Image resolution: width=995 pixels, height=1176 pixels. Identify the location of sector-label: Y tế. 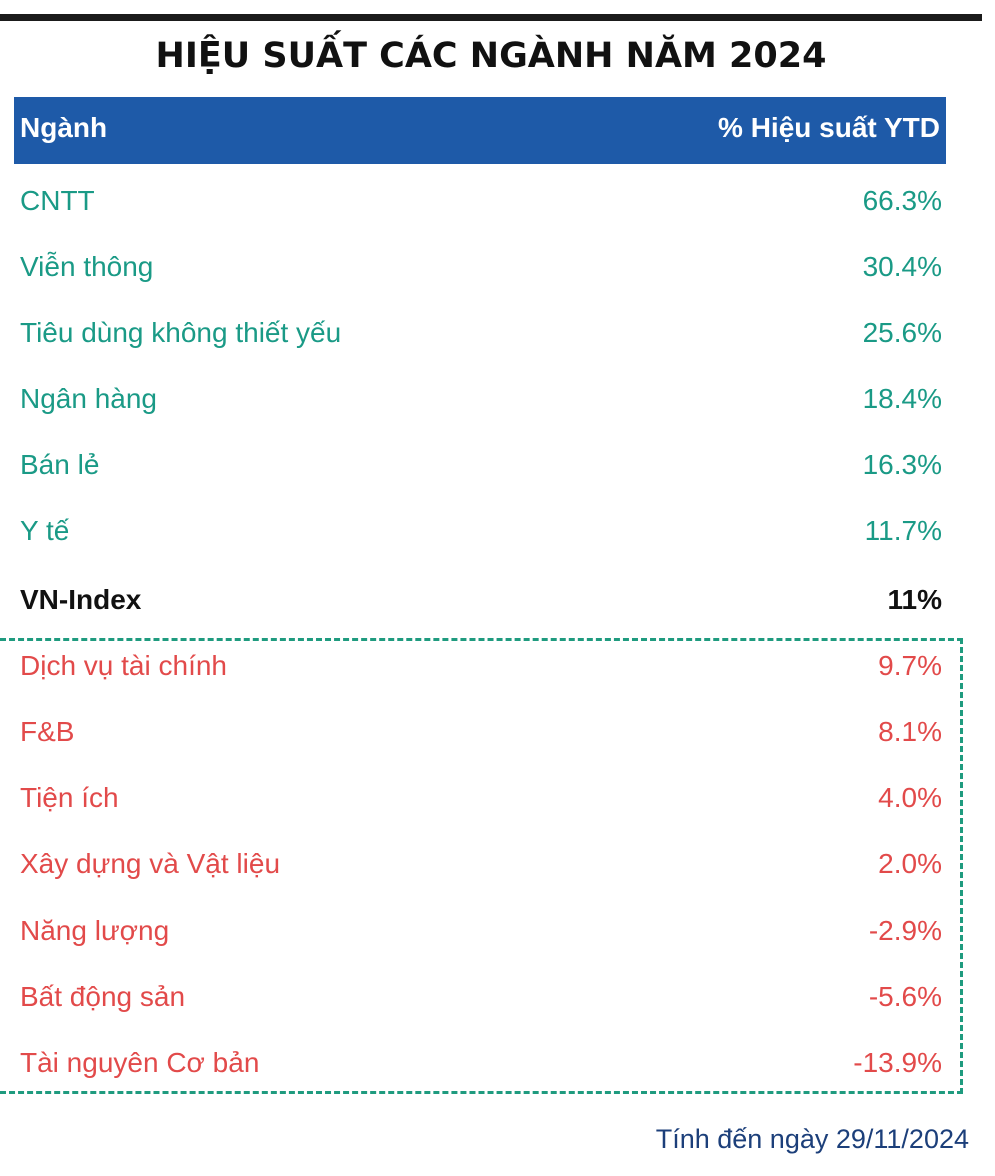
(45, 530).